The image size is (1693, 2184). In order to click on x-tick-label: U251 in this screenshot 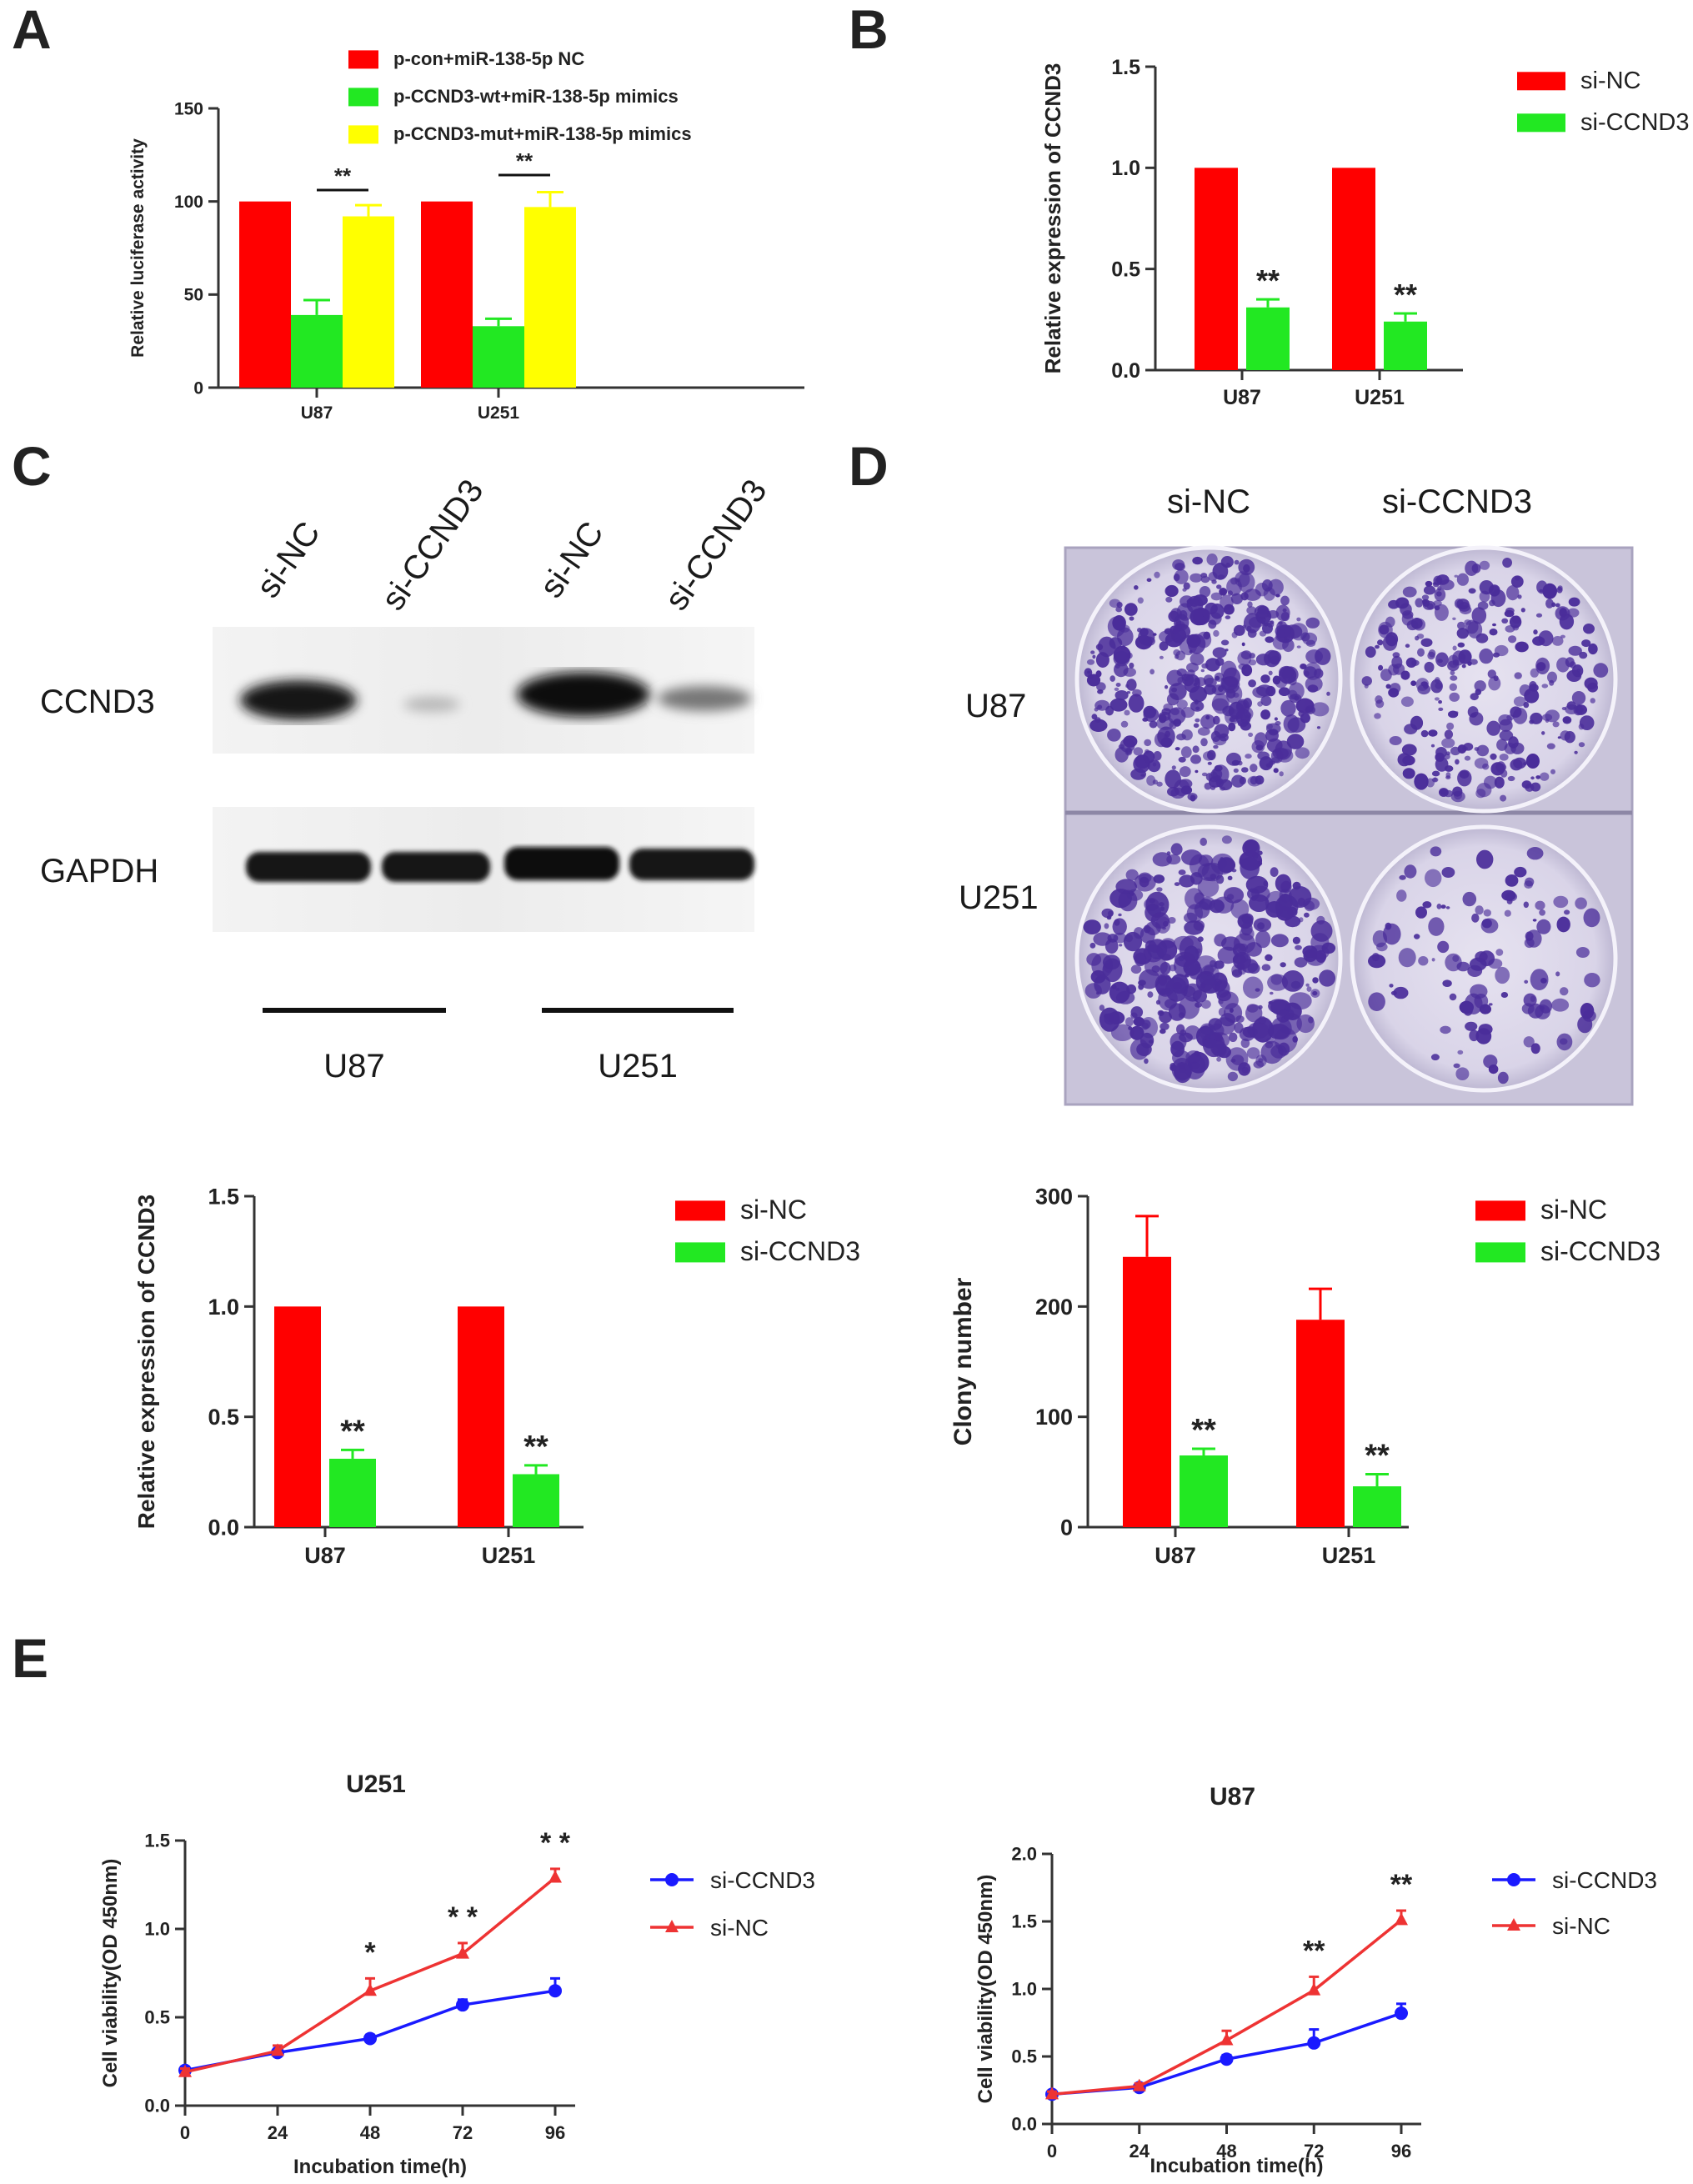, I will do `click(509, 1555)`.